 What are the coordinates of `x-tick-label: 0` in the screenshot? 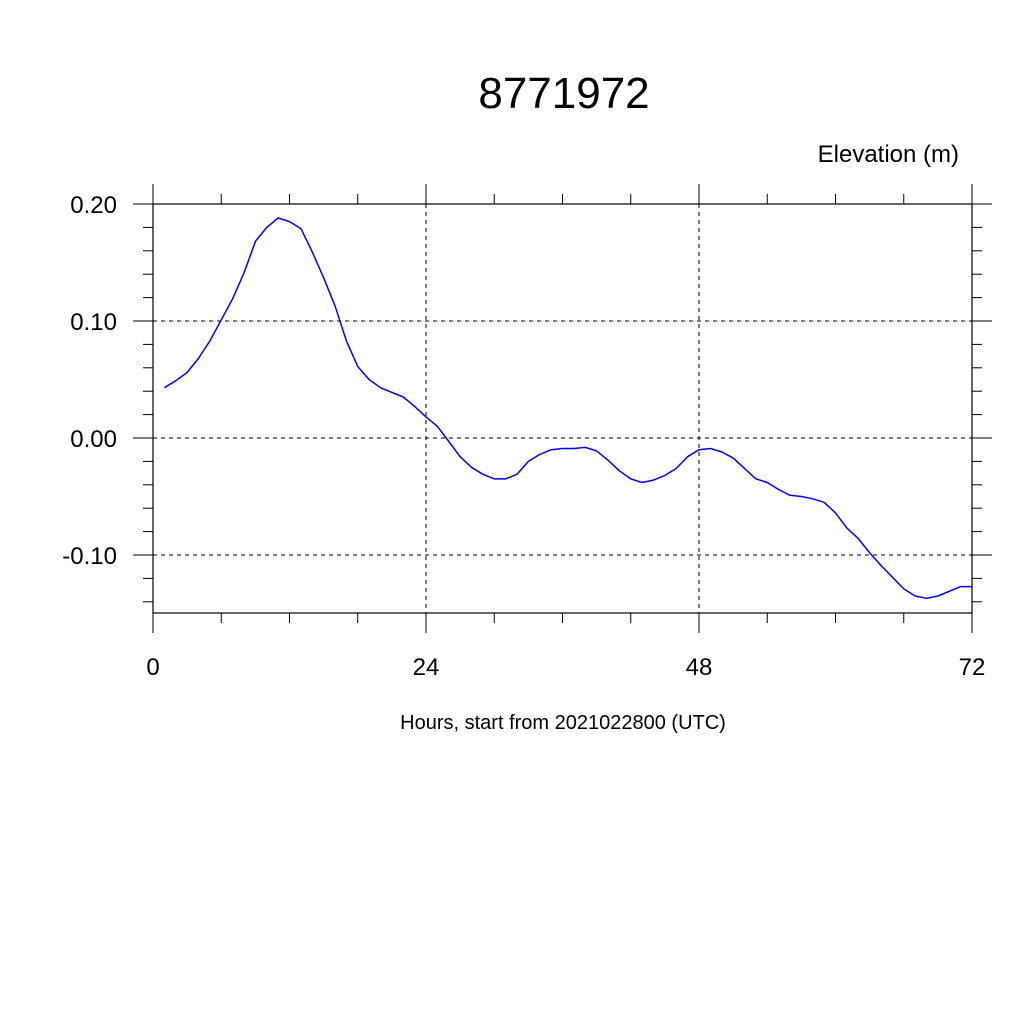 It's located at (152, 667).